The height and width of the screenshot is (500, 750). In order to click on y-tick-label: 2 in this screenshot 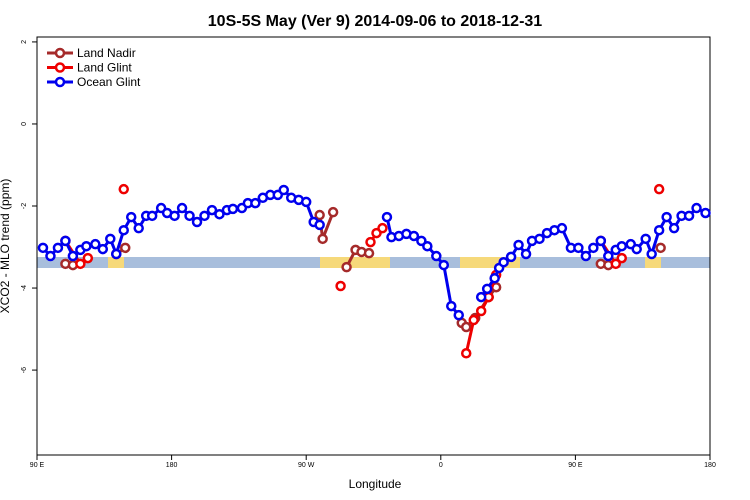, I will do `click(24, 42)`.